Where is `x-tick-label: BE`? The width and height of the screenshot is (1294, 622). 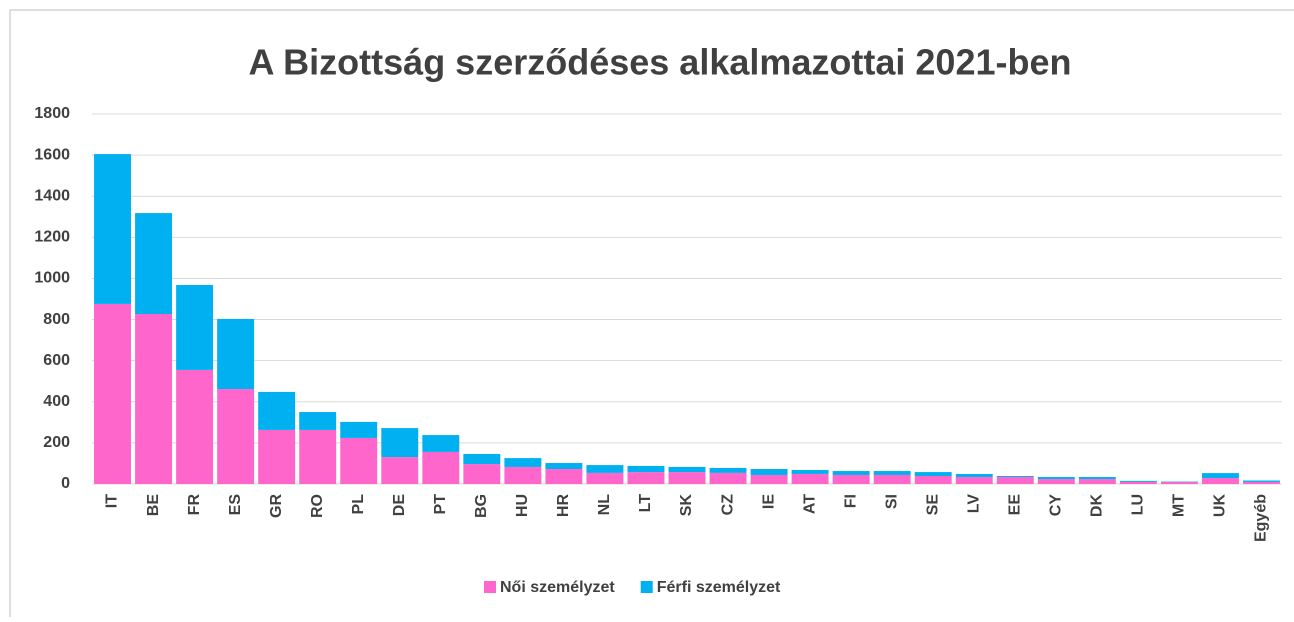 x-tick-label: BE is located at coordinates (153, 505).